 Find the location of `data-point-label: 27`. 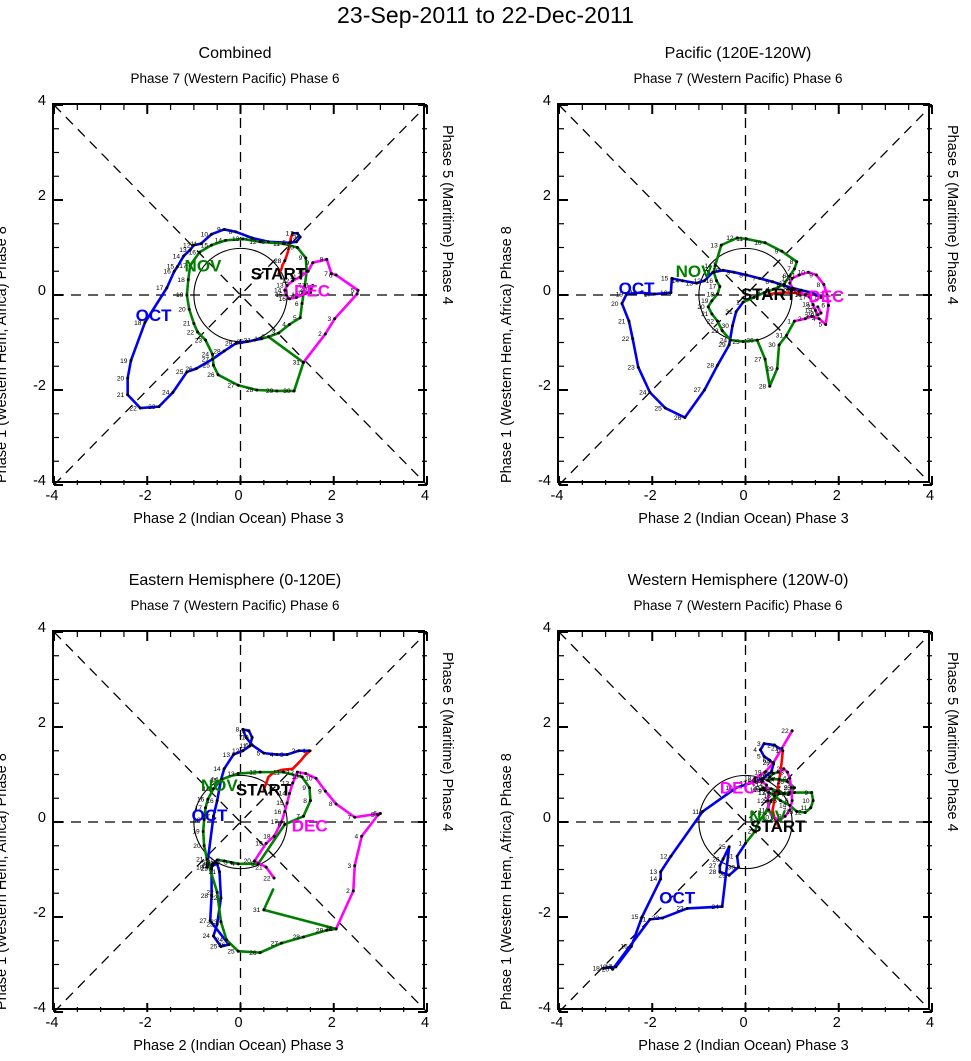

data-point-label: 27 is located at coordinates (698, 390).